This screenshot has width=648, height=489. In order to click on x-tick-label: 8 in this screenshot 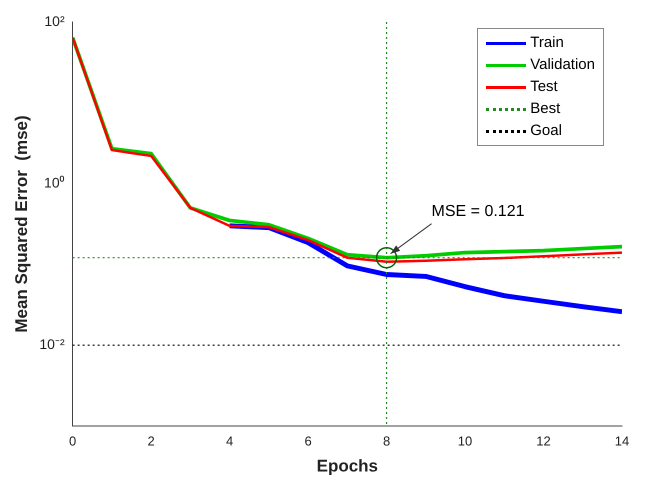, I will do `click(386, 440)`.